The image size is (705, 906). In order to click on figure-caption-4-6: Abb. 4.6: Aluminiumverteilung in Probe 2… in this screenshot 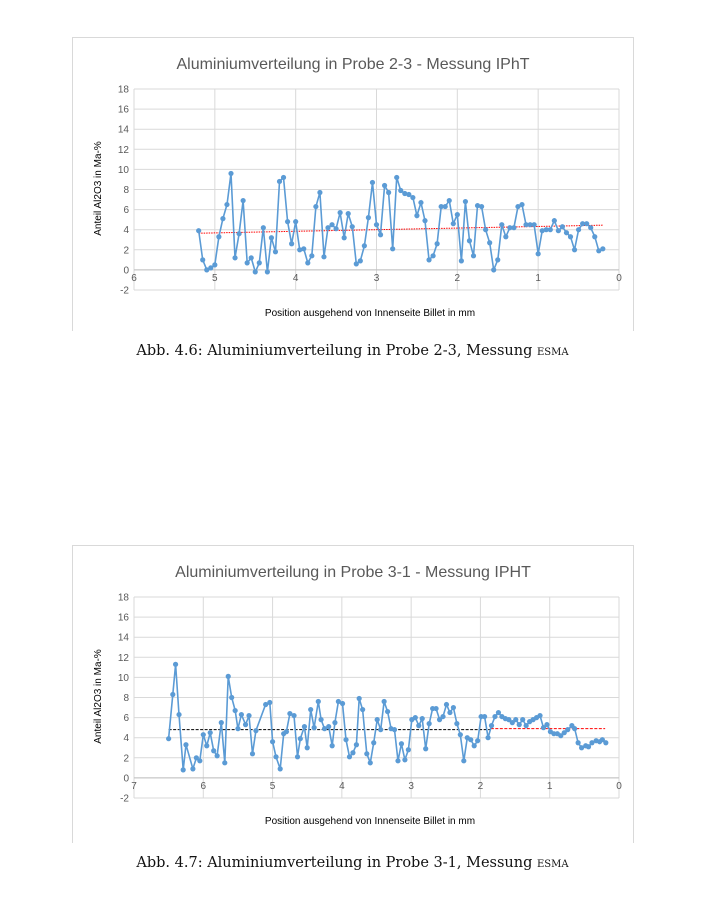, I will do `click(352, 351)`.